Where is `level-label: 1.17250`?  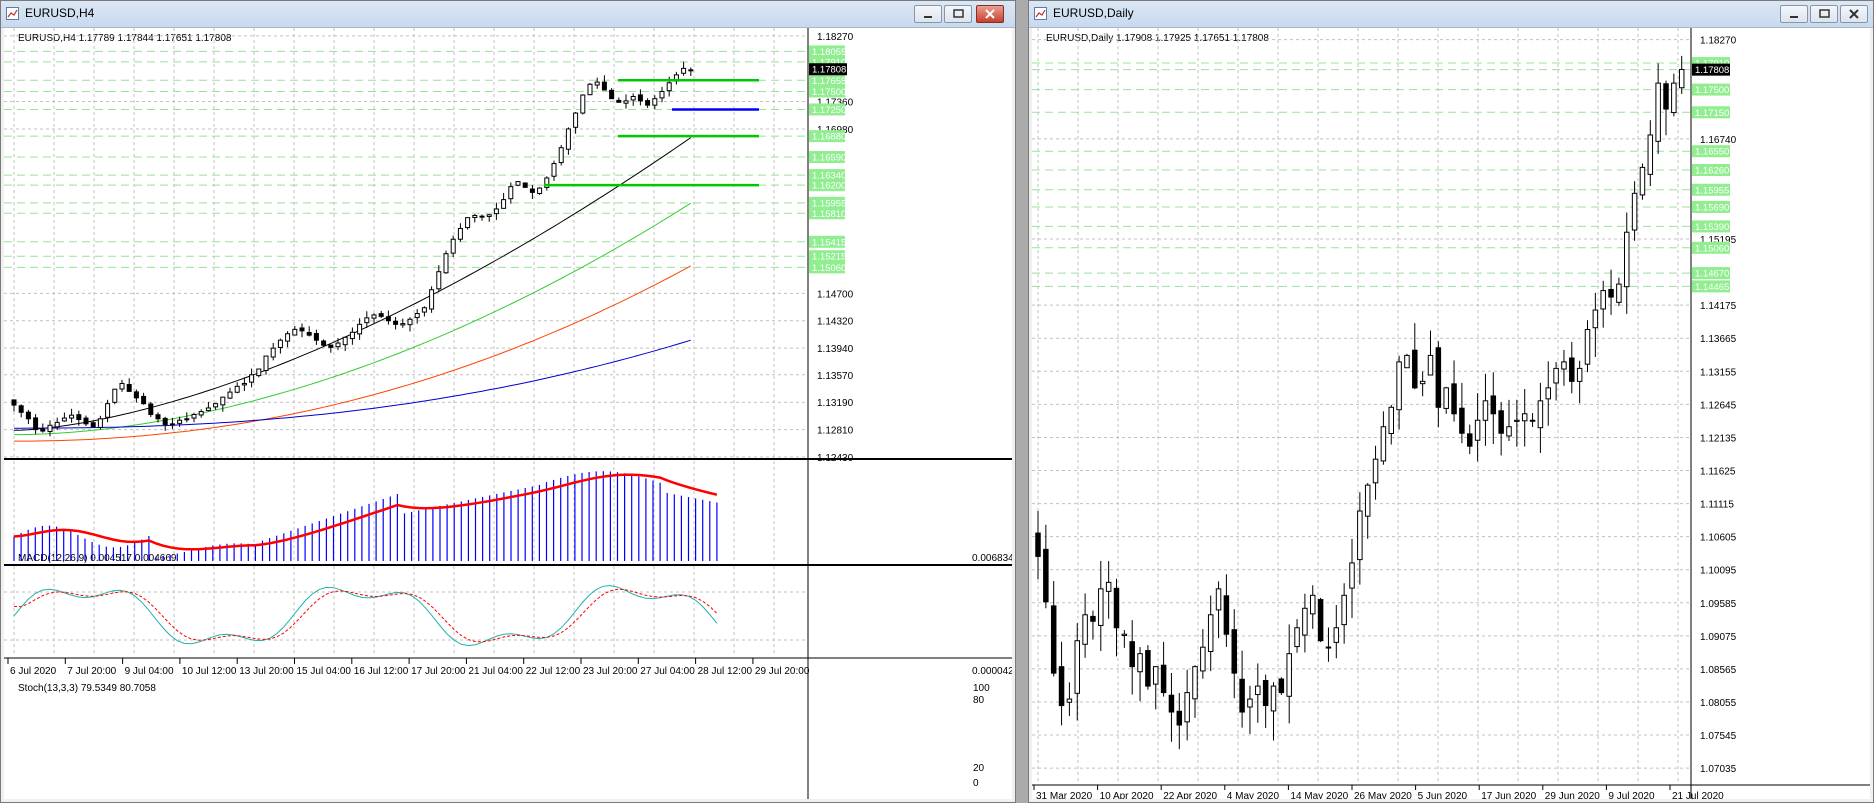
level-label: 1.17250 is located at coordinates (829, 110).